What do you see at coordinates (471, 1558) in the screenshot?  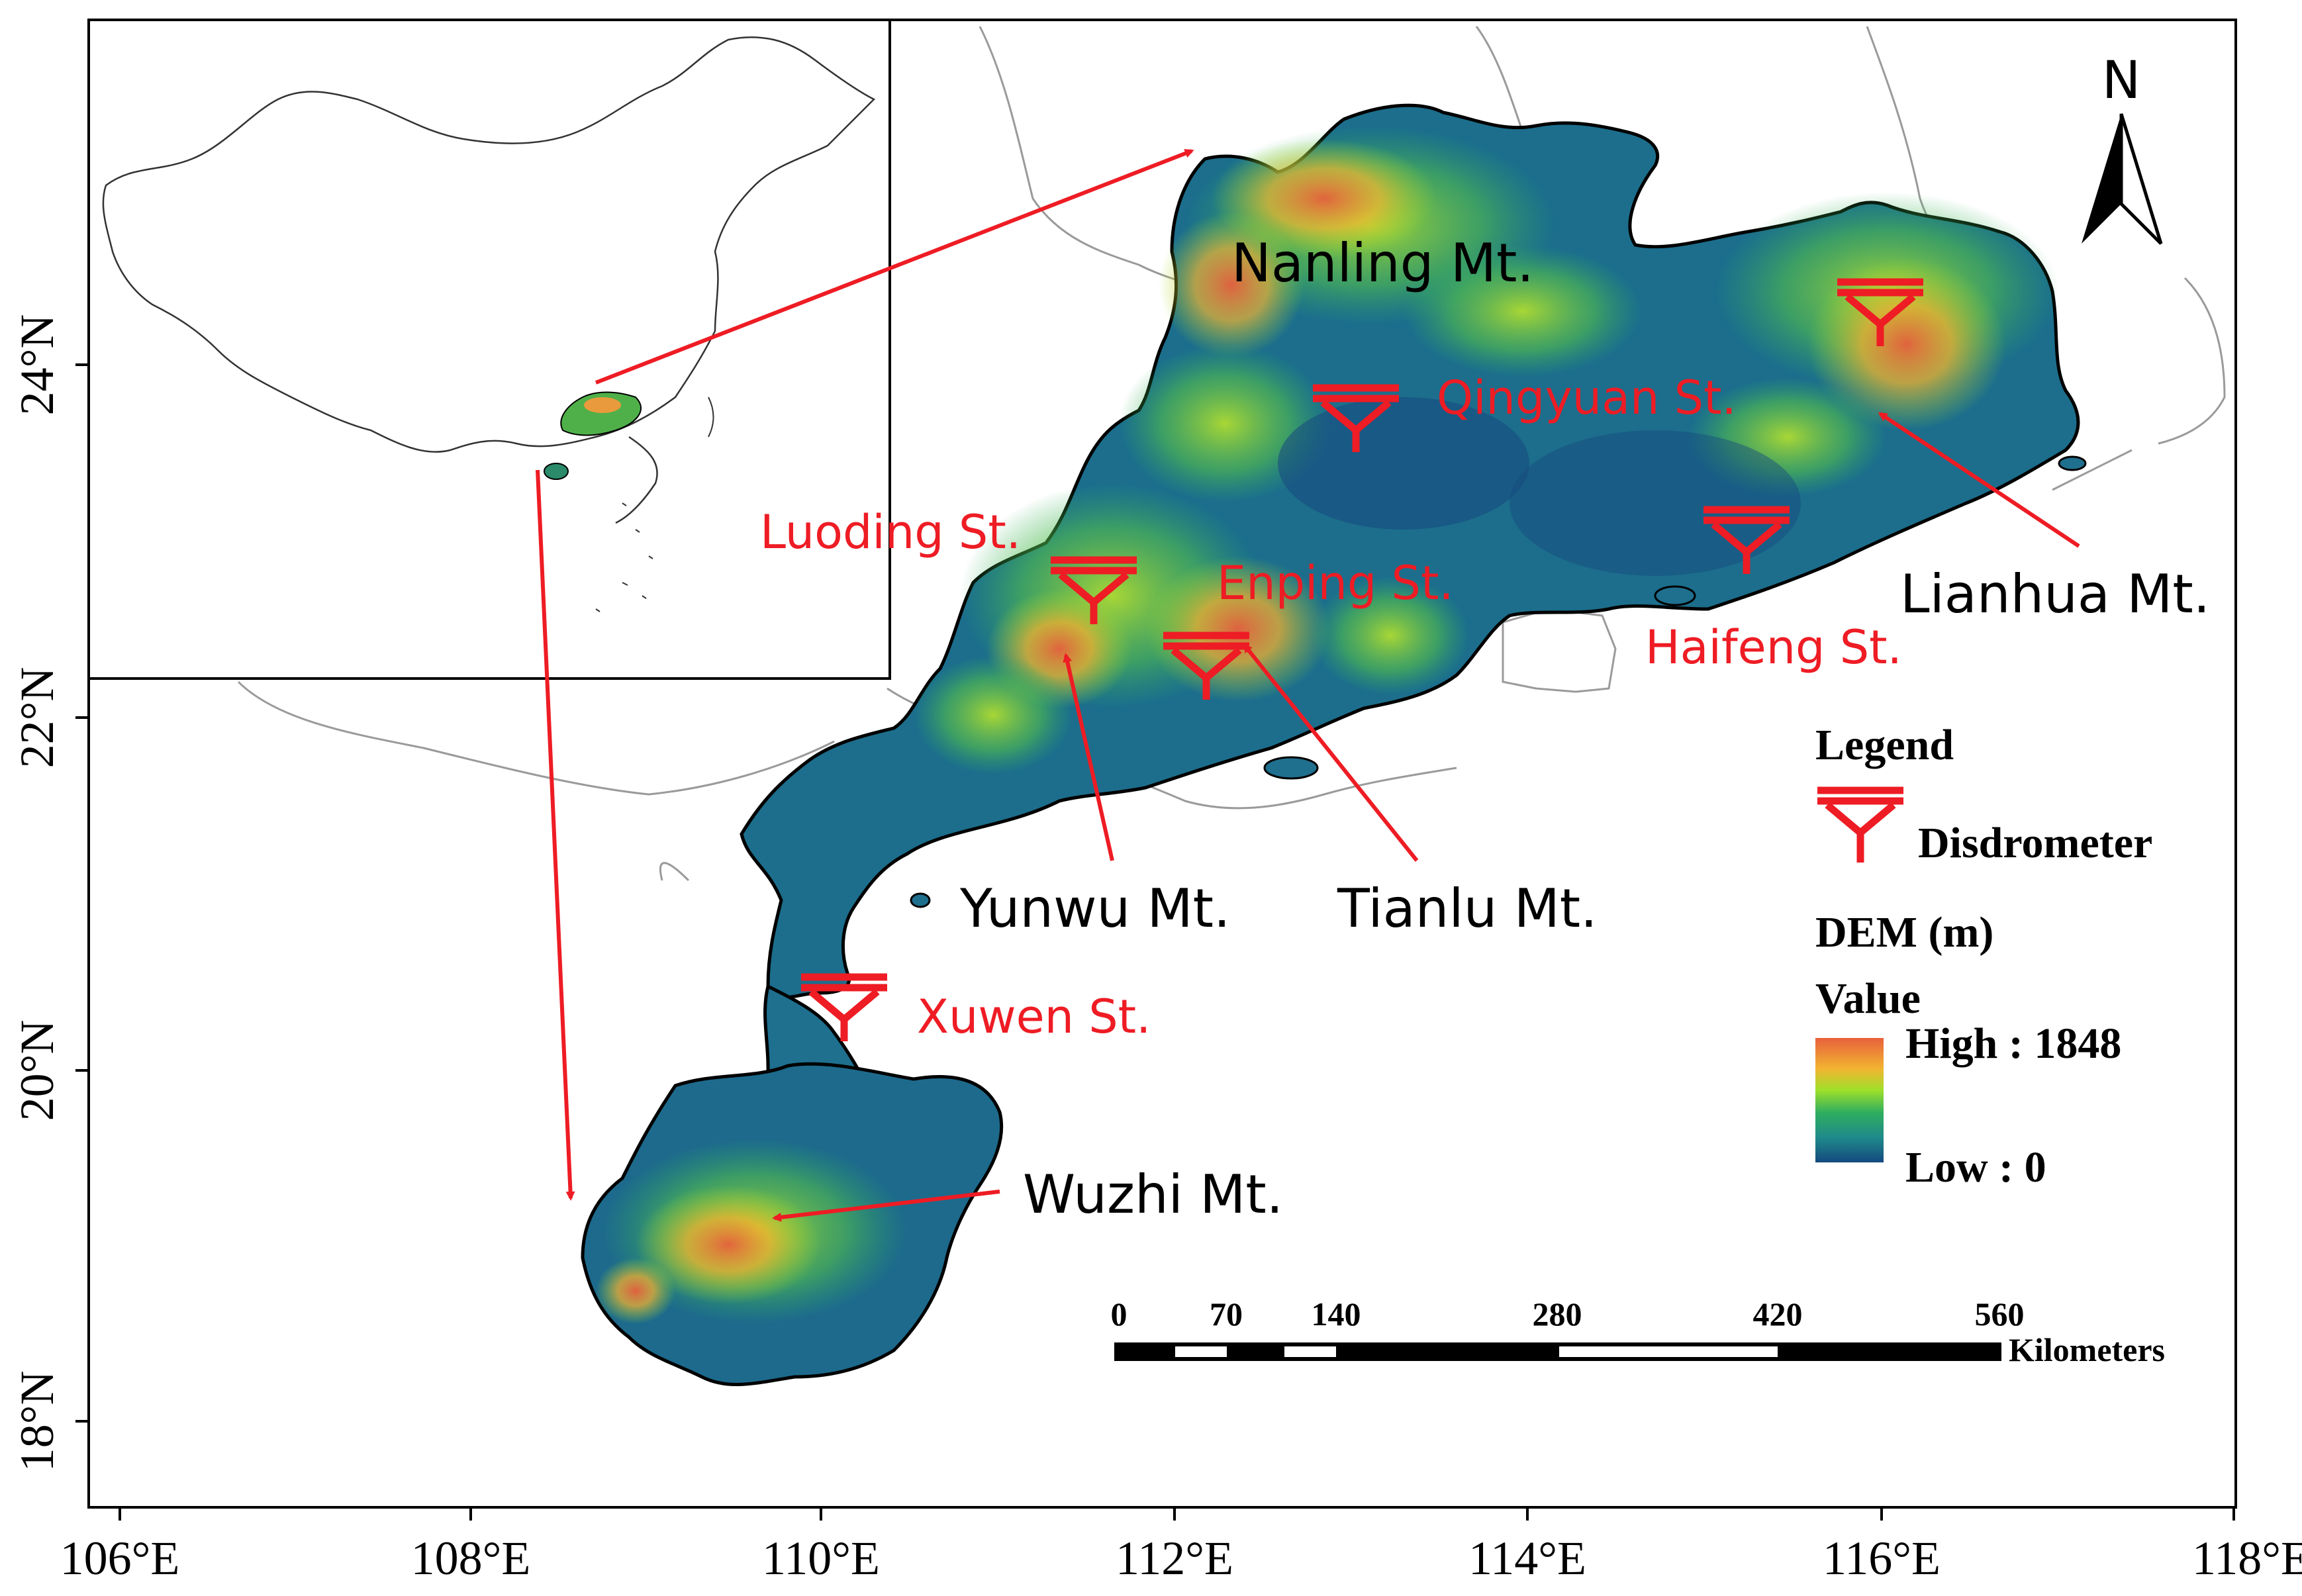 I see `x-tick-108: 108°E` at bounding box center [471, 1558].